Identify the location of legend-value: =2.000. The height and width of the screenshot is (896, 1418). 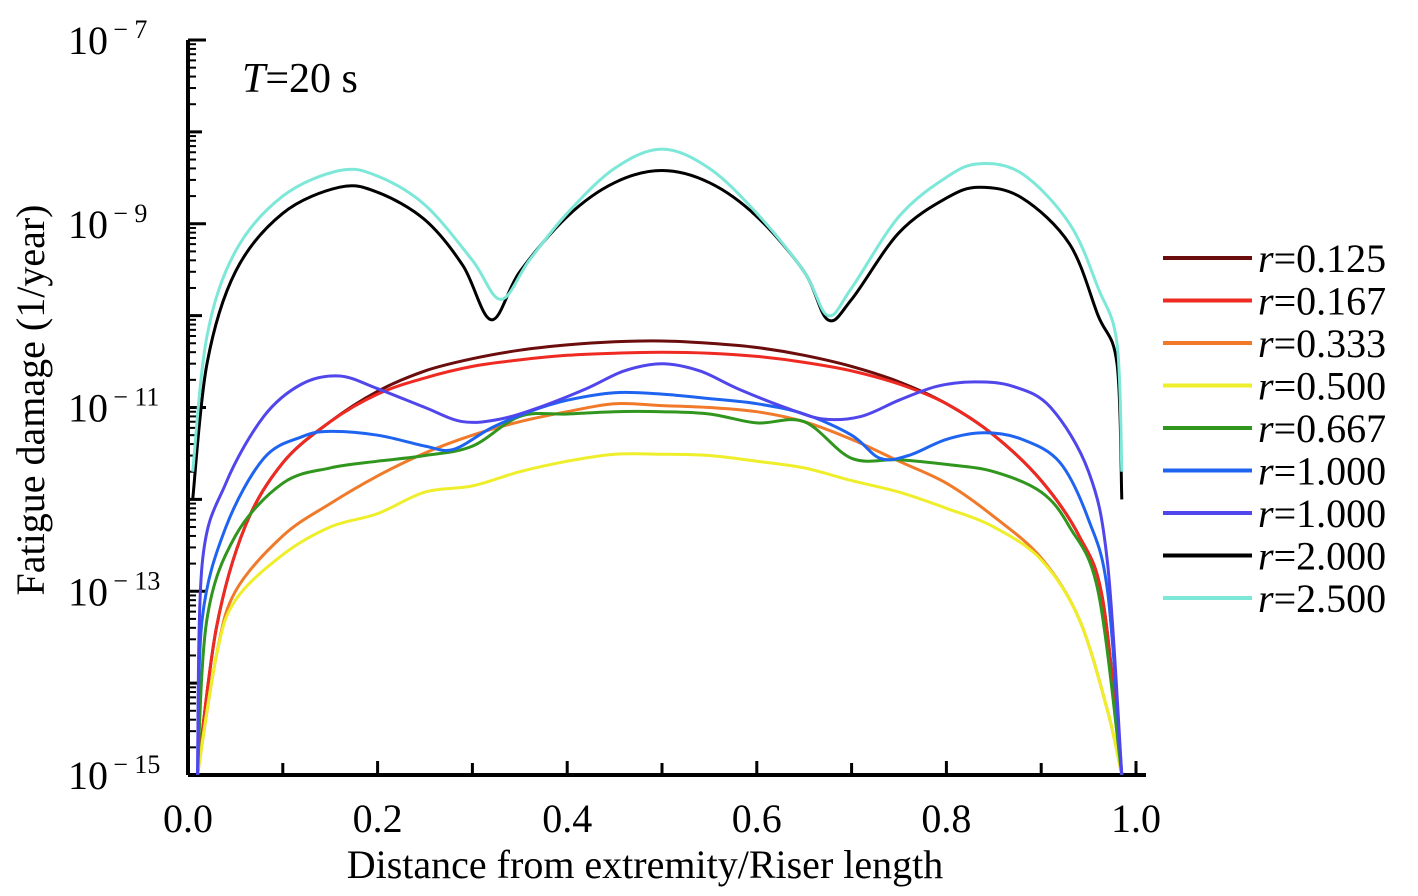
(1330, 556).